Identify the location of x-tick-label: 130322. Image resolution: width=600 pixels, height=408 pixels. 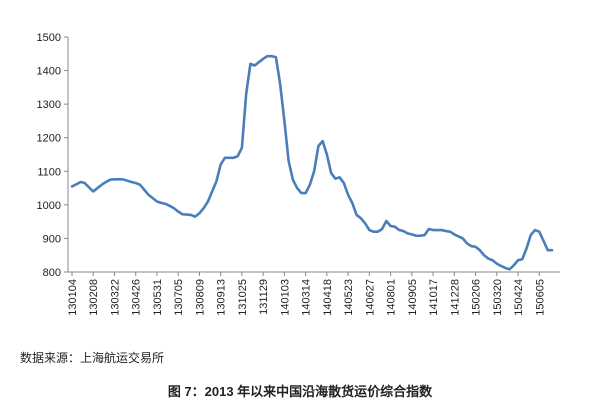
(115, 297).